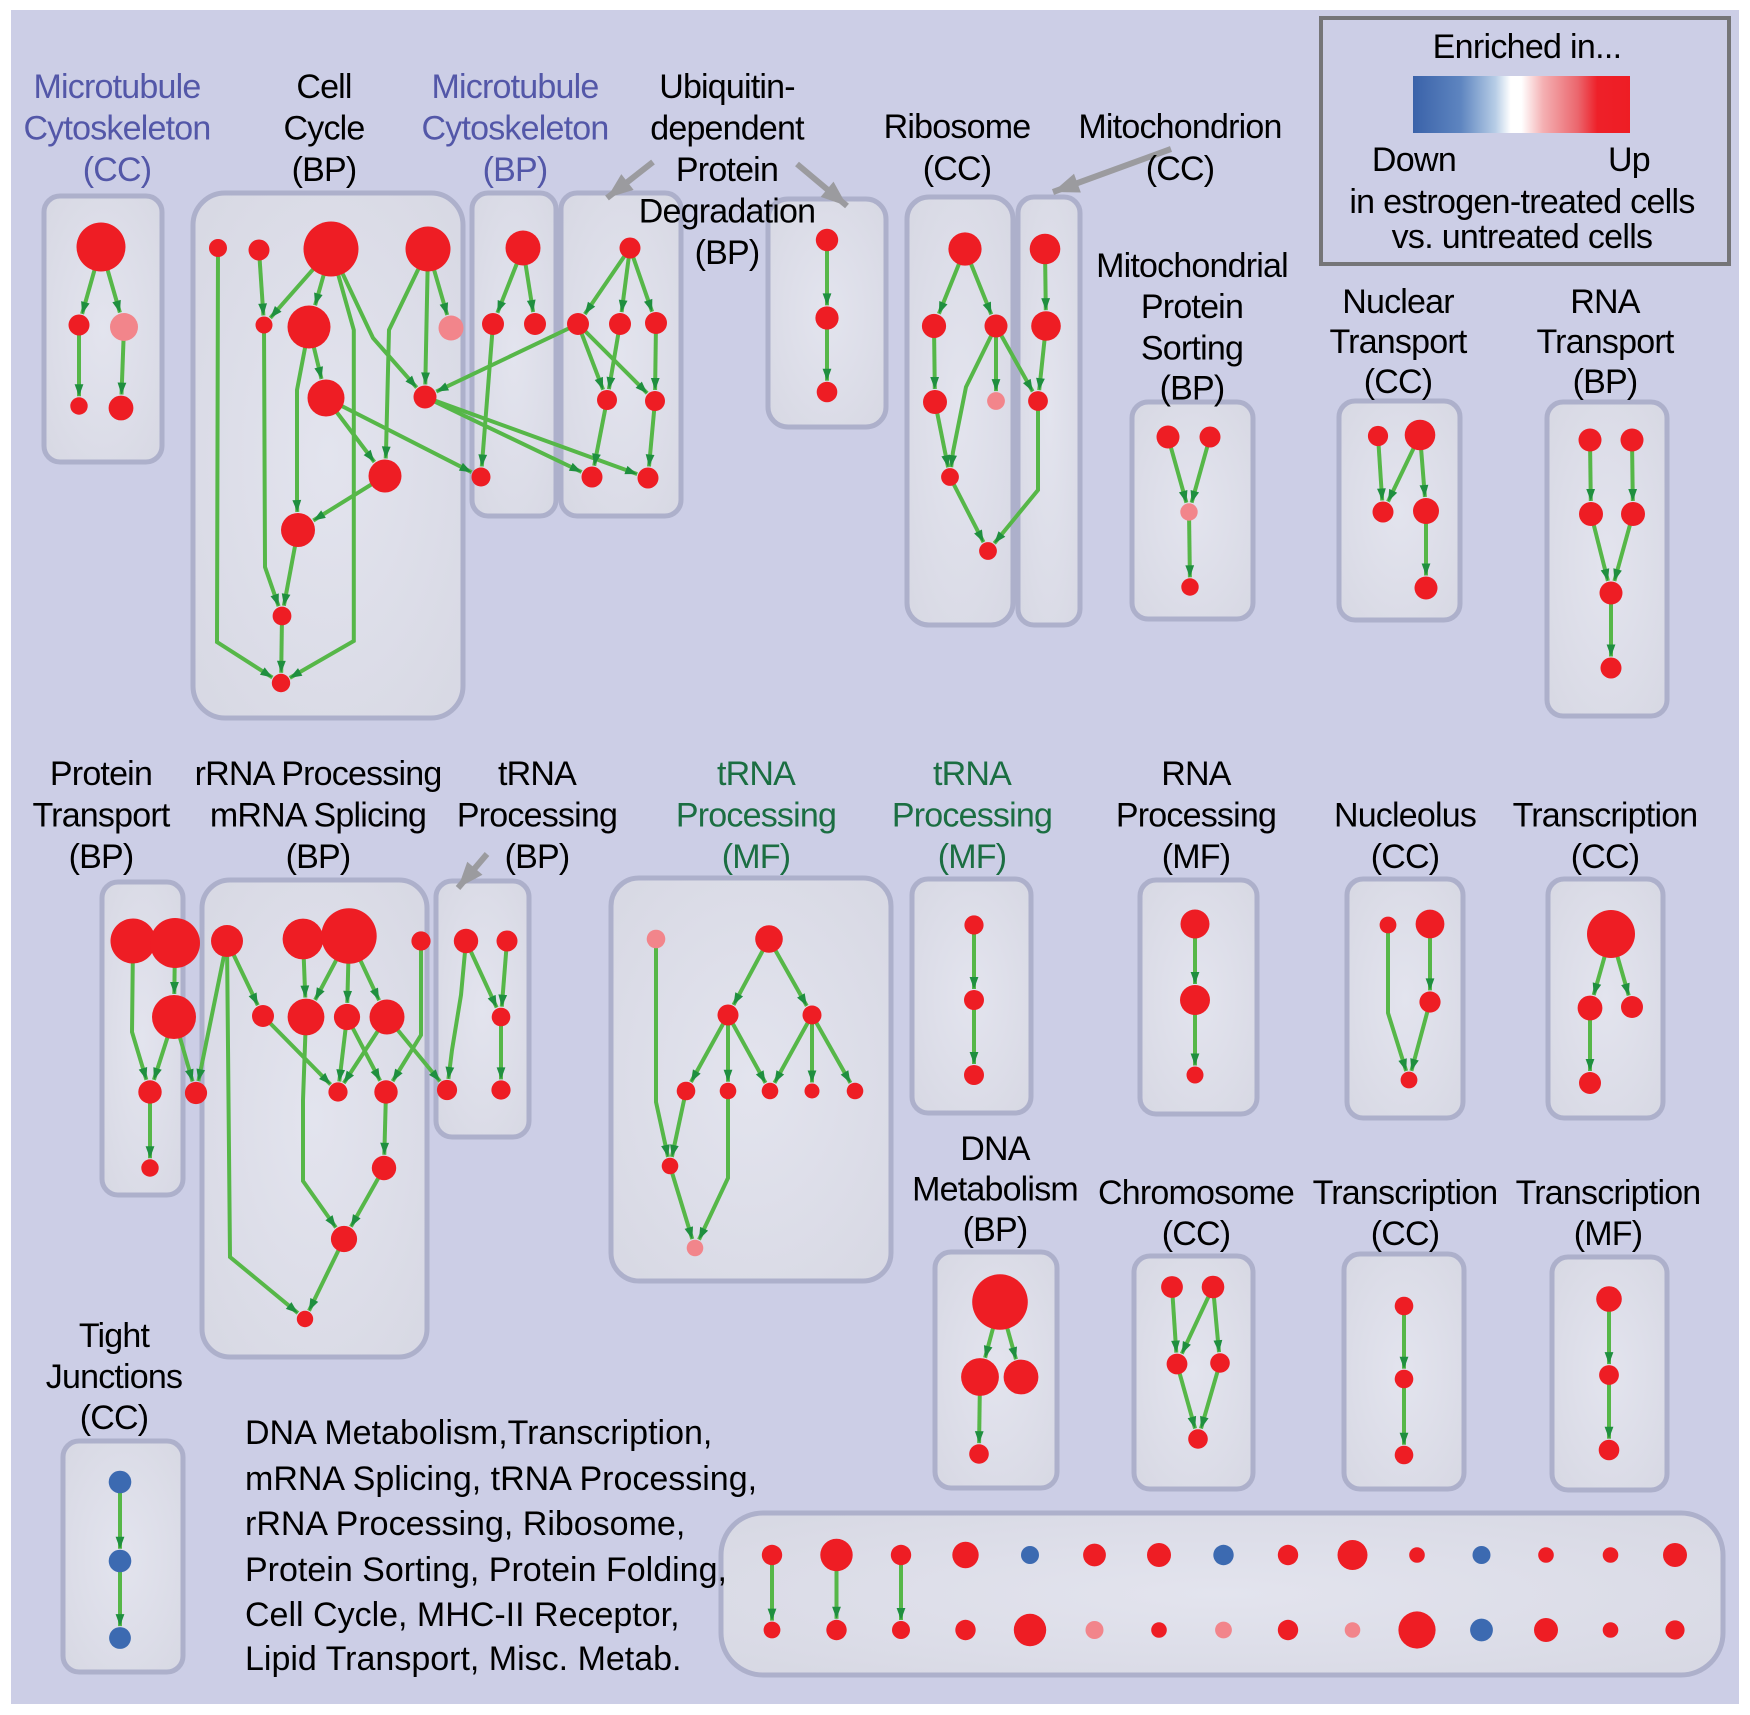  What do you see at coordinates (1179, 127) in the screenshot?
I see `svg-text: Mitochondrion` at bounding box center [1179, 127].